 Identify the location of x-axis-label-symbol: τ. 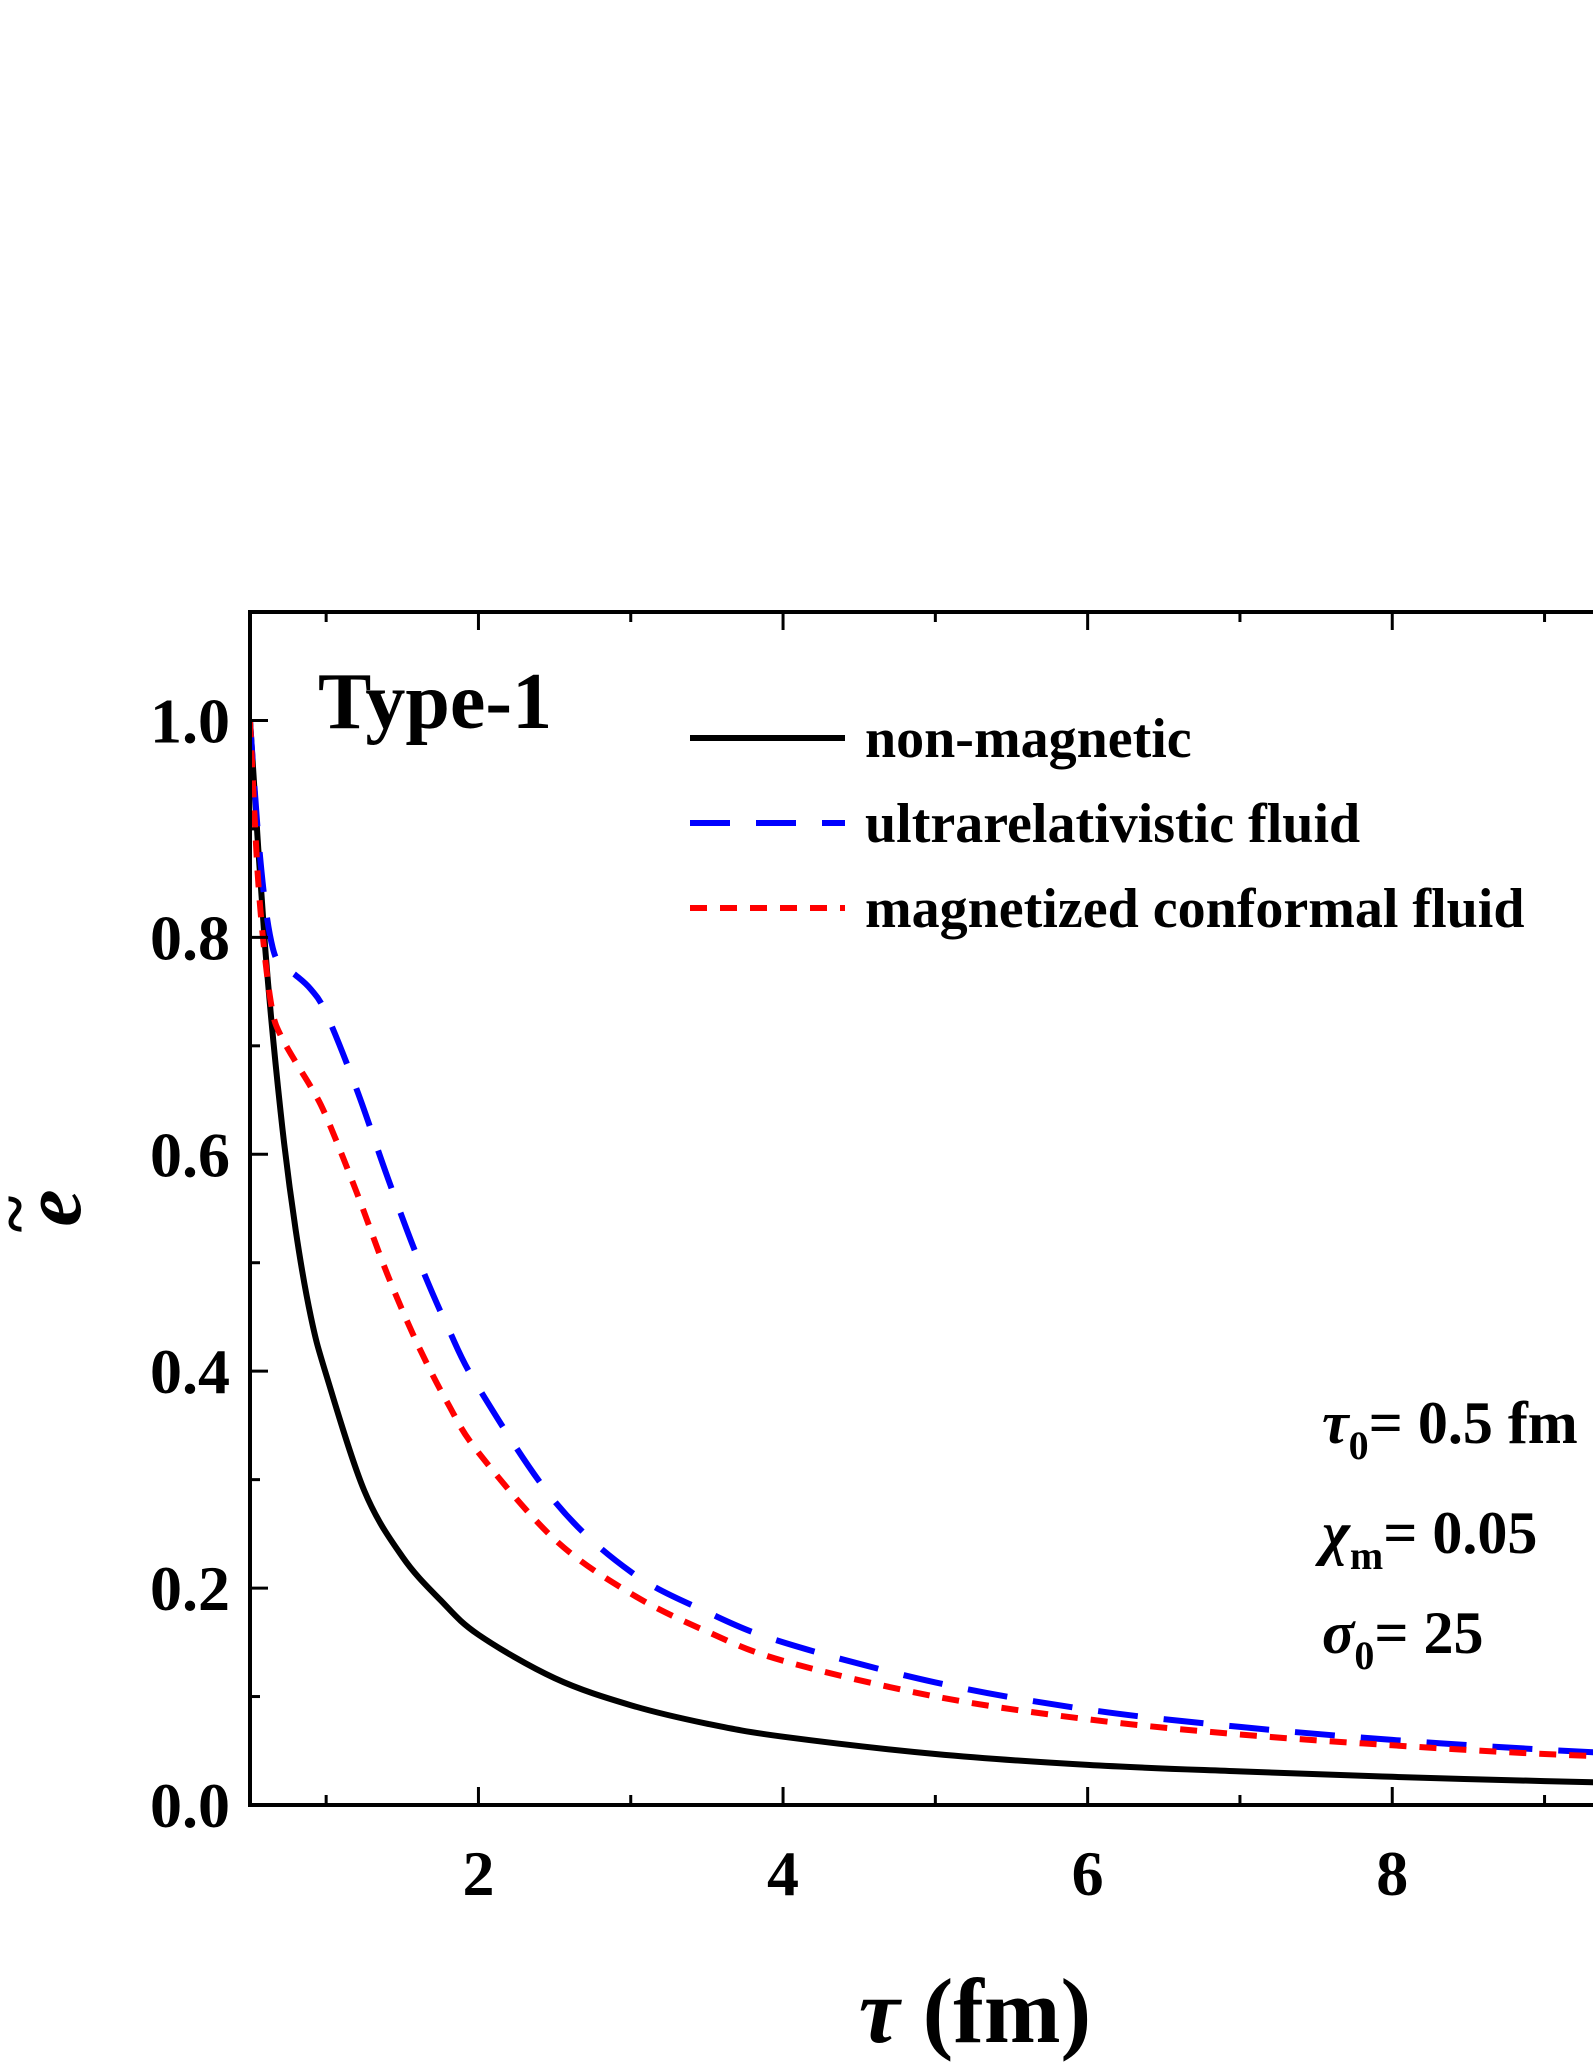
(881, 2011).